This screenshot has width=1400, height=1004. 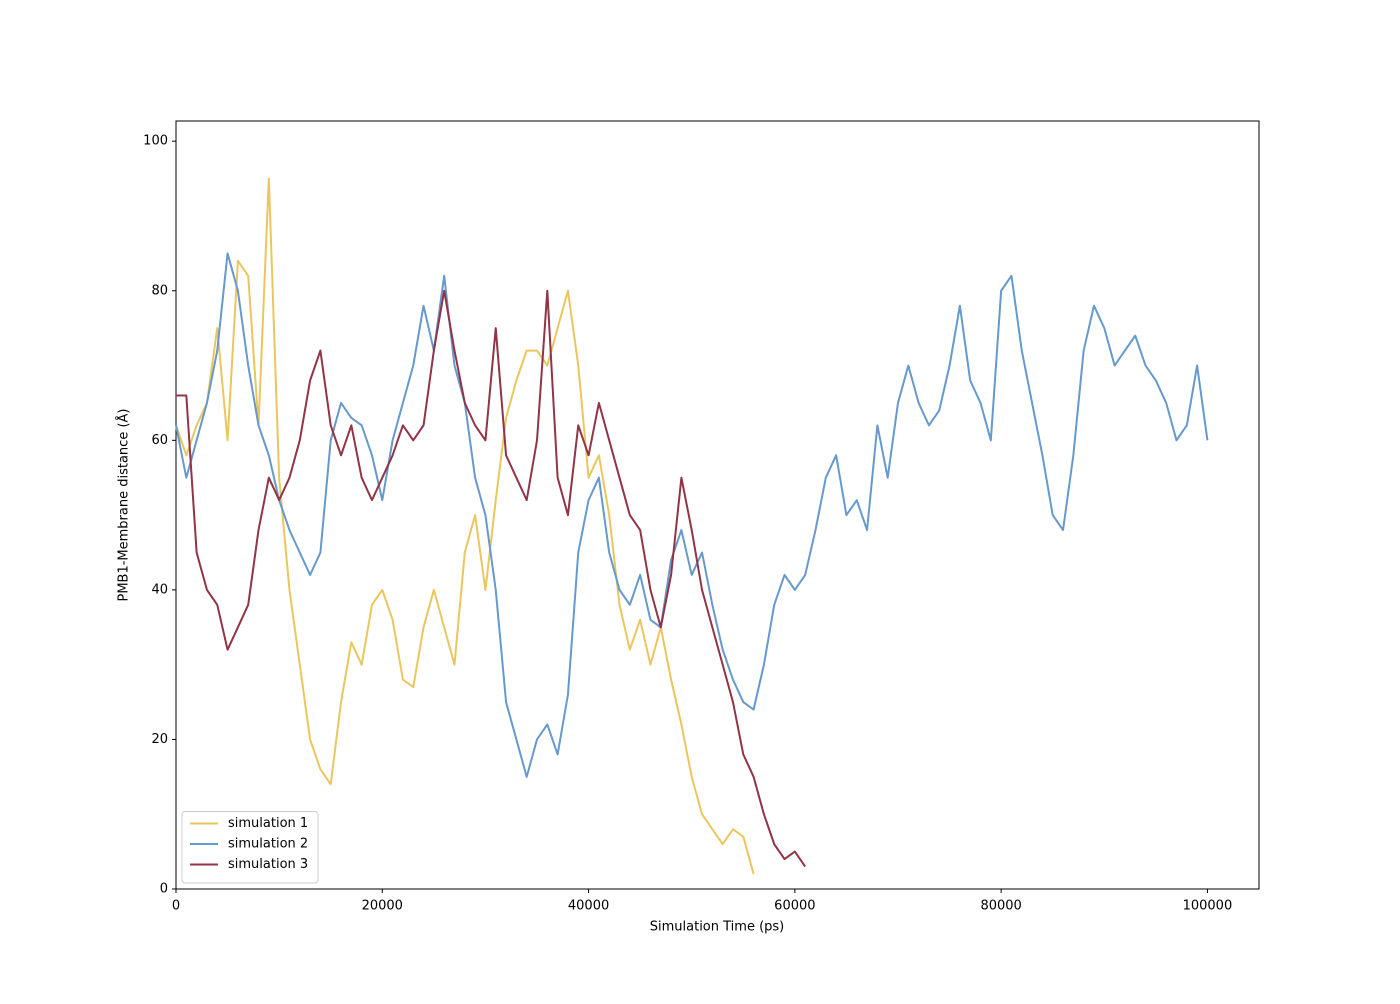 What do you see at coordinates (124, 504) in the screenshot?
I see `y-axis-label: PMB1-Membrane distance (Å)` at bounding box center [124, 504].